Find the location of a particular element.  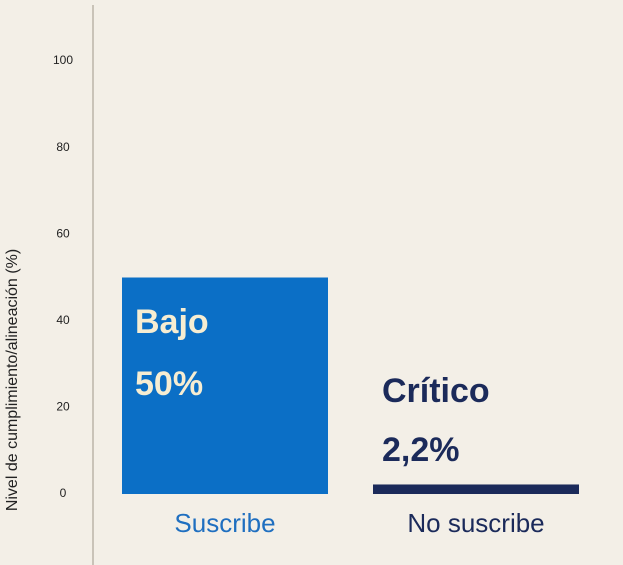

y-tick-label: 100 is located at coordinates (63, 60).